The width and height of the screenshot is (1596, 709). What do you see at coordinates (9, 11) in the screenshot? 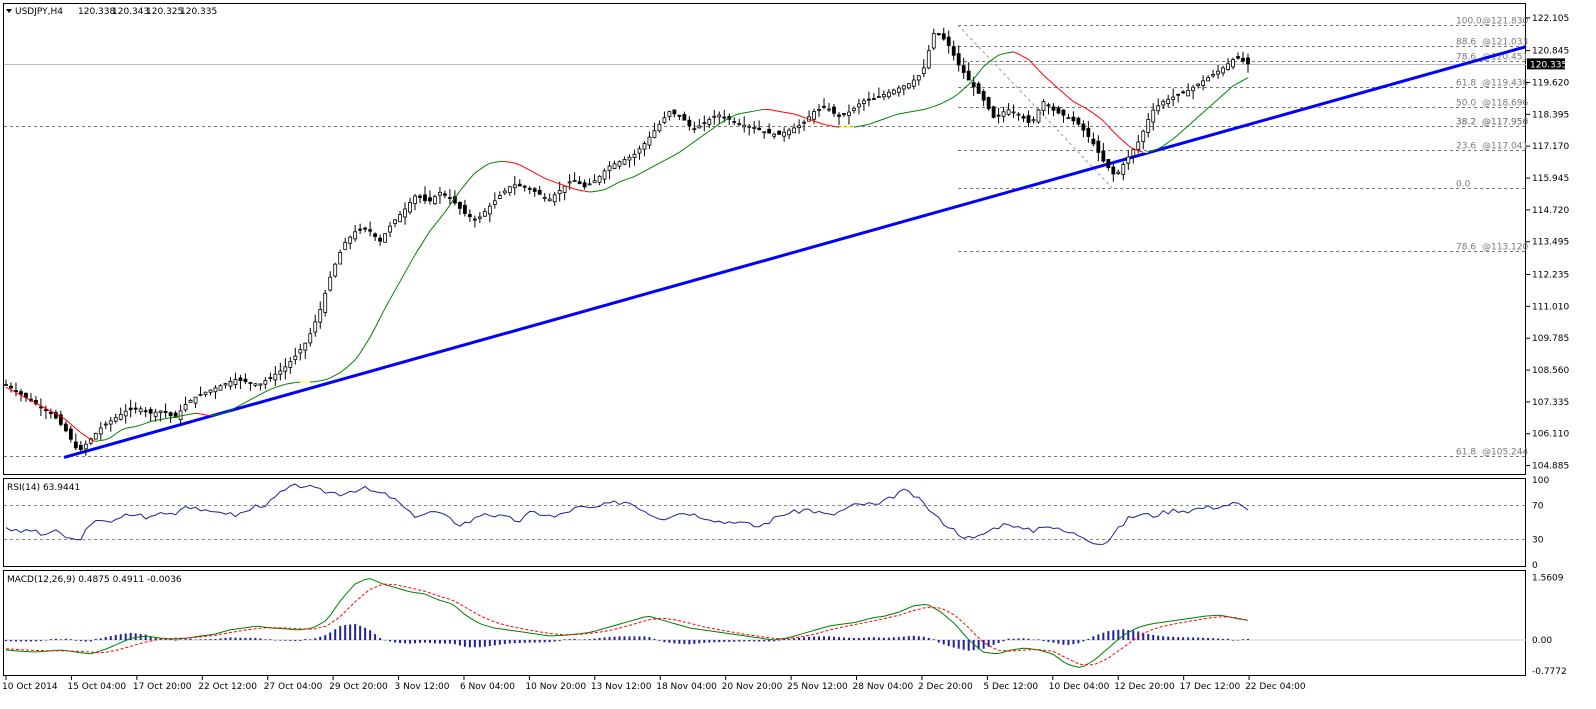
I see `chart-menu-arrow-icon` at bounding box center [9, 11].